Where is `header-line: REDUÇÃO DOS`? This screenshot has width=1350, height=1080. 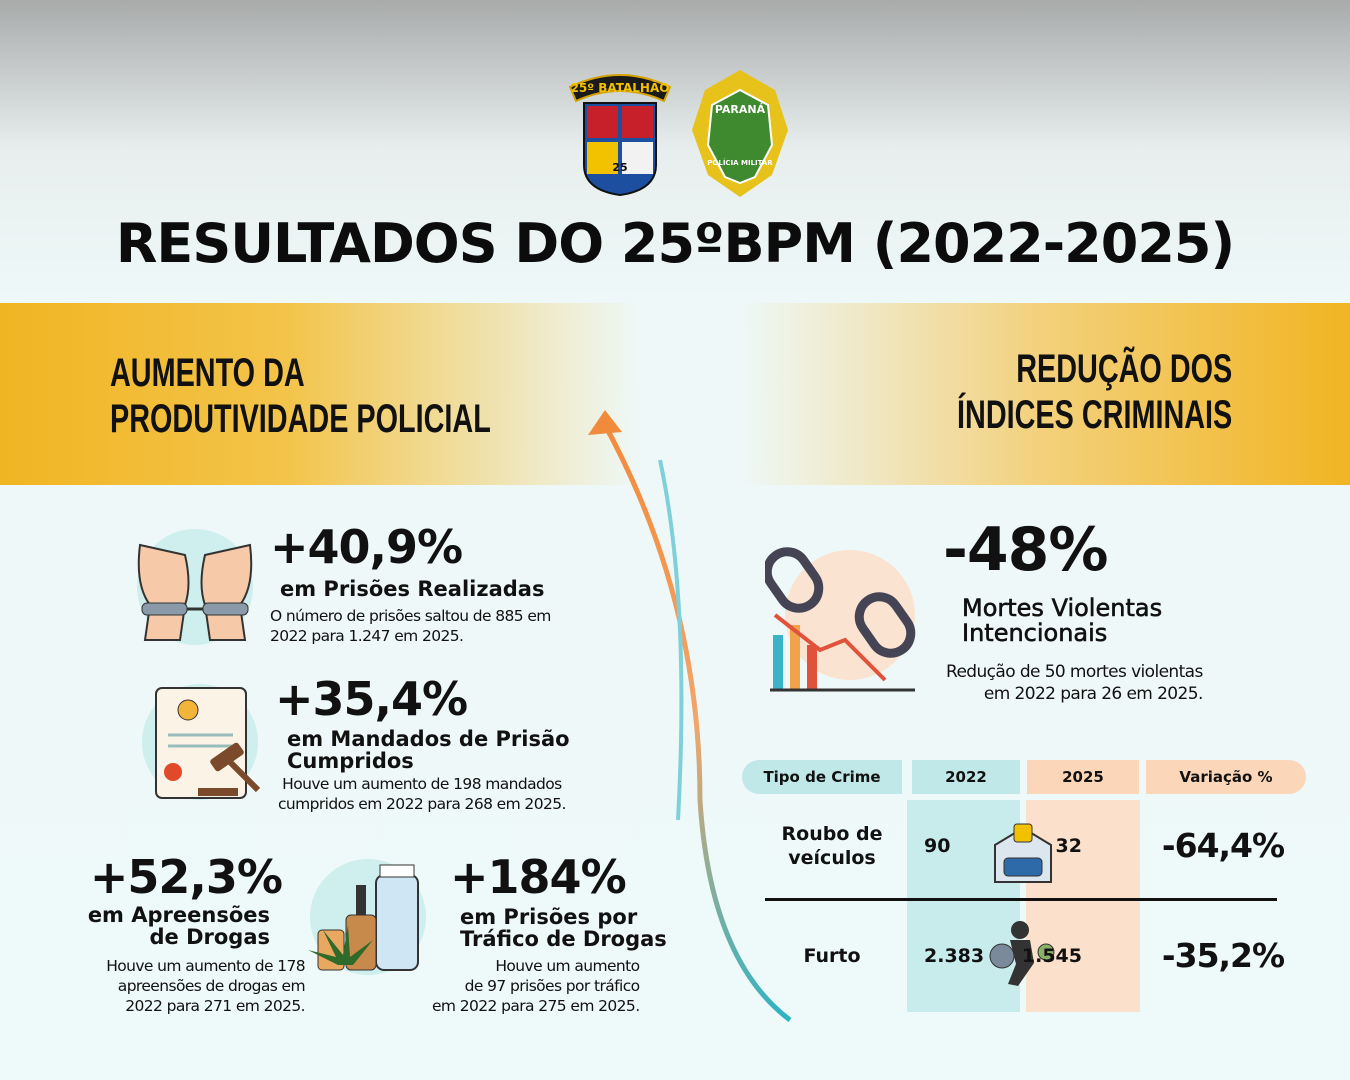
header-line: REDUÇÃO DOS is located at coordinates (1123, 369).